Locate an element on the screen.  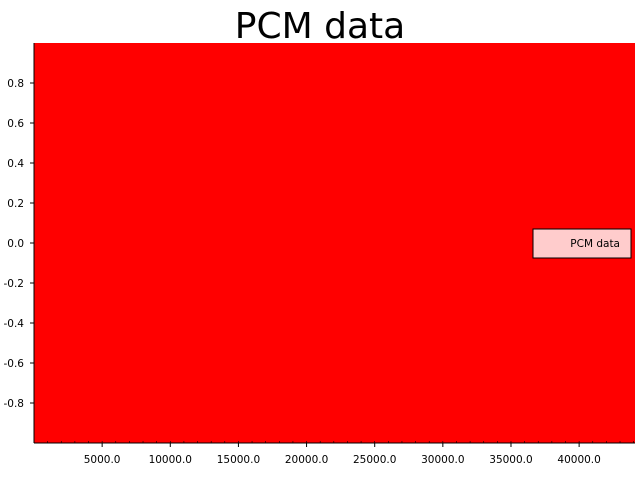
x-tick-label: 40000.0 is located at coordinates (578, 460).